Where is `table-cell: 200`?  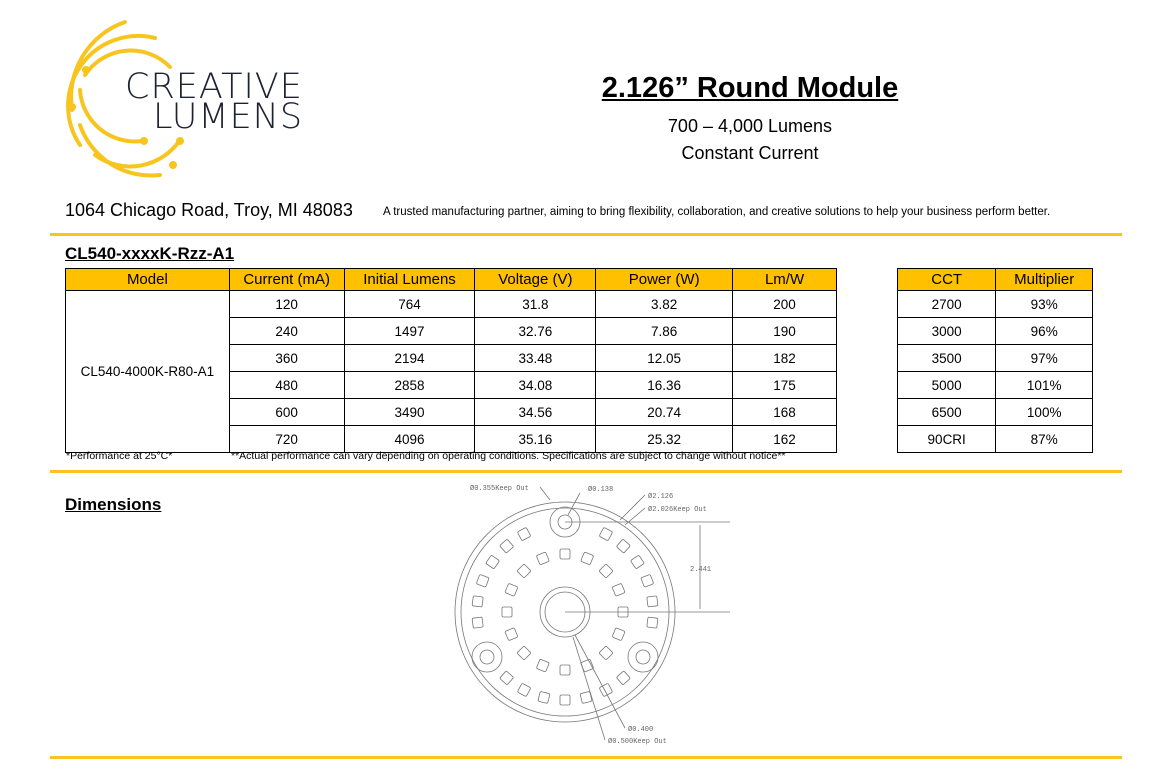 table-cell: 200 is located at coordinates (784, 304).